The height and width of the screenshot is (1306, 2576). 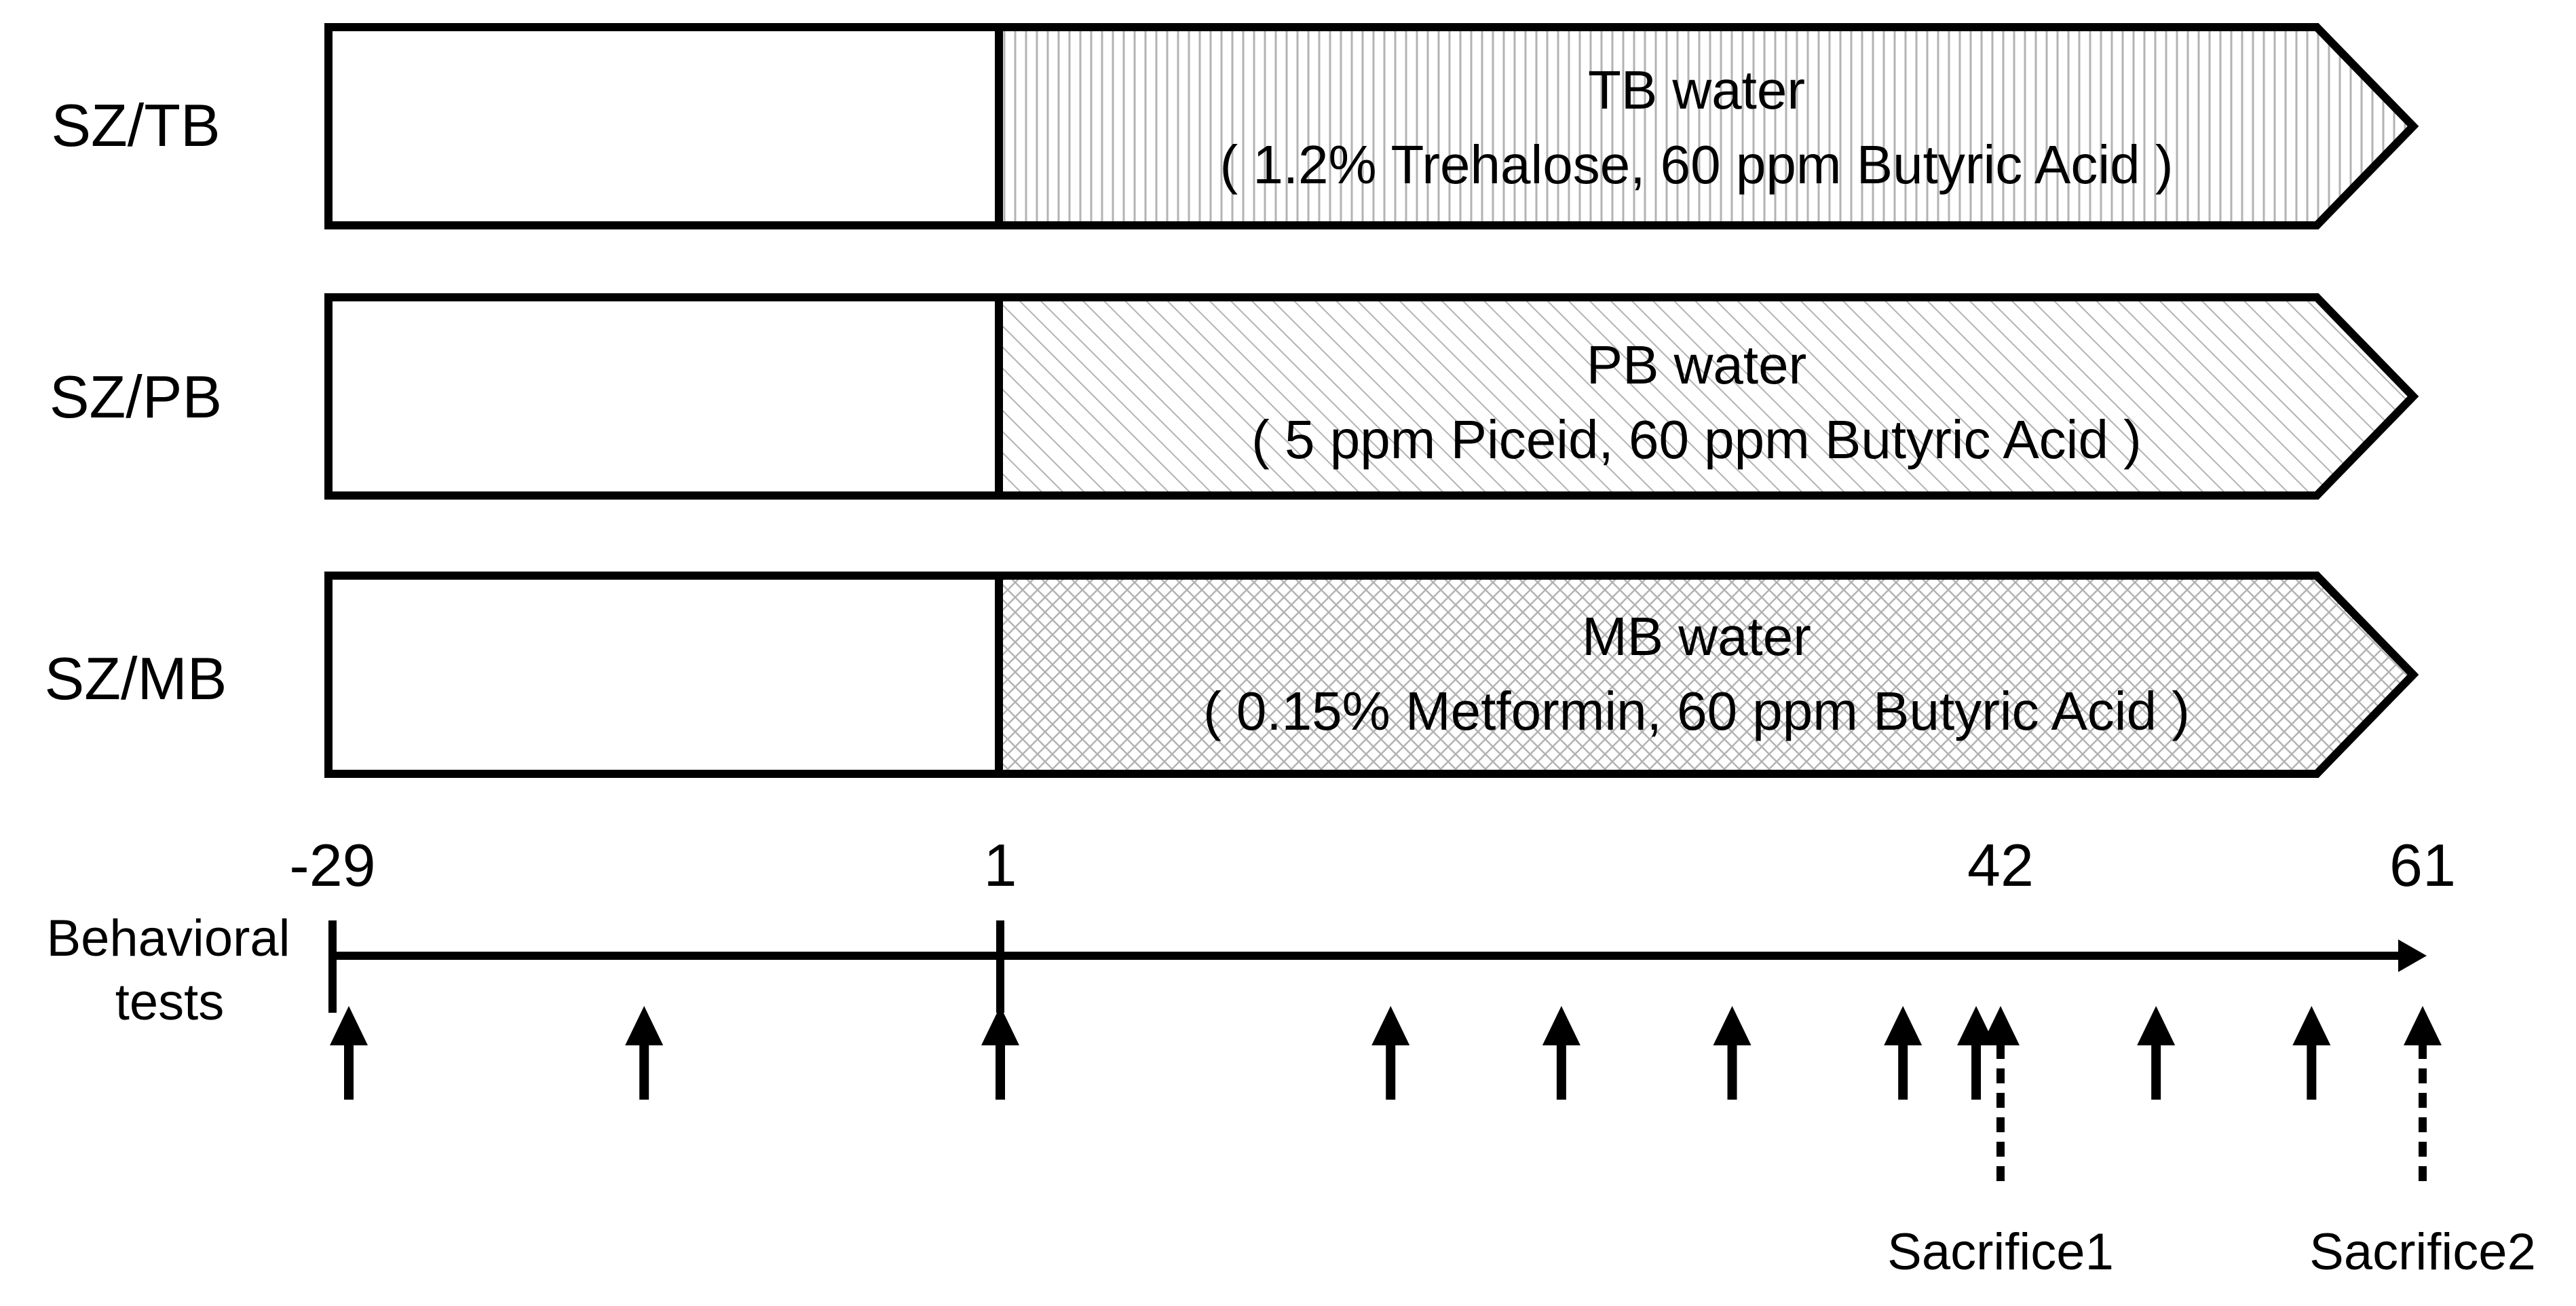 What do you see at coordinates (1372, 866) in the screenshot?
I see `tick-labels: -29 1 42 61` at bounding box center [1372, 866].